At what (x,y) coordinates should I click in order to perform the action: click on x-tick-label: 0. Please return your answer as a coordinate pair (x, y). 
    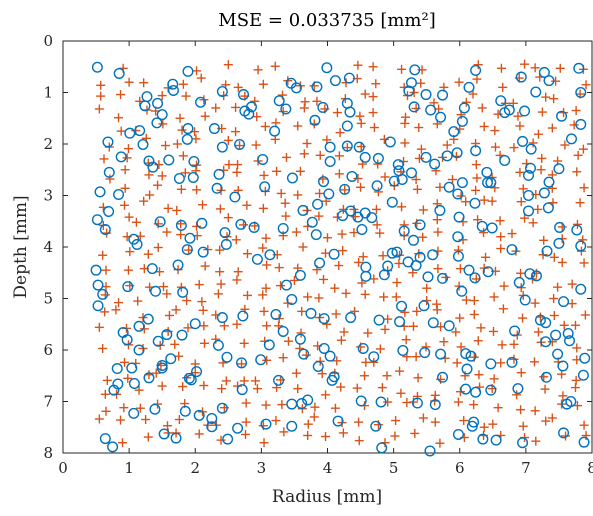
    Looking at the image, I should click on (63, 468).